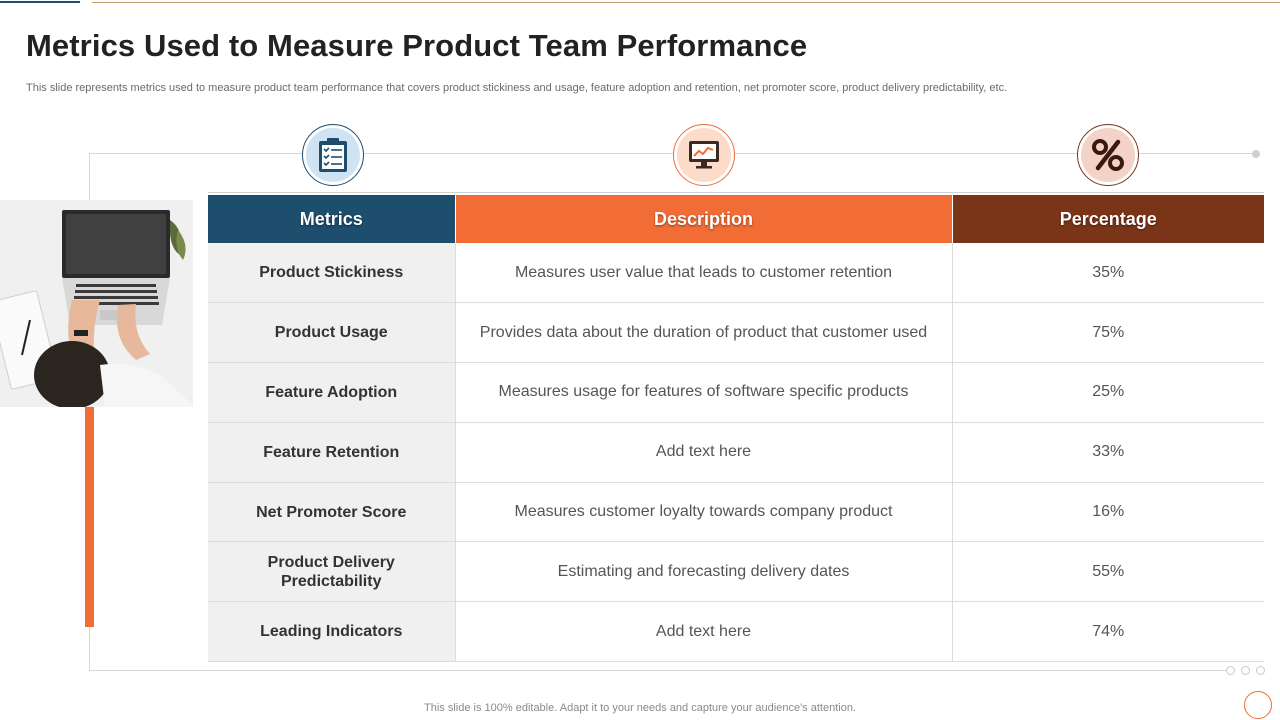 This screenshot has height=720, width=1280. What do you see at coordinates (1107, 392) in the screenshot?
I see `percentage-cell: 25%` at bounding box center [1107, 392].